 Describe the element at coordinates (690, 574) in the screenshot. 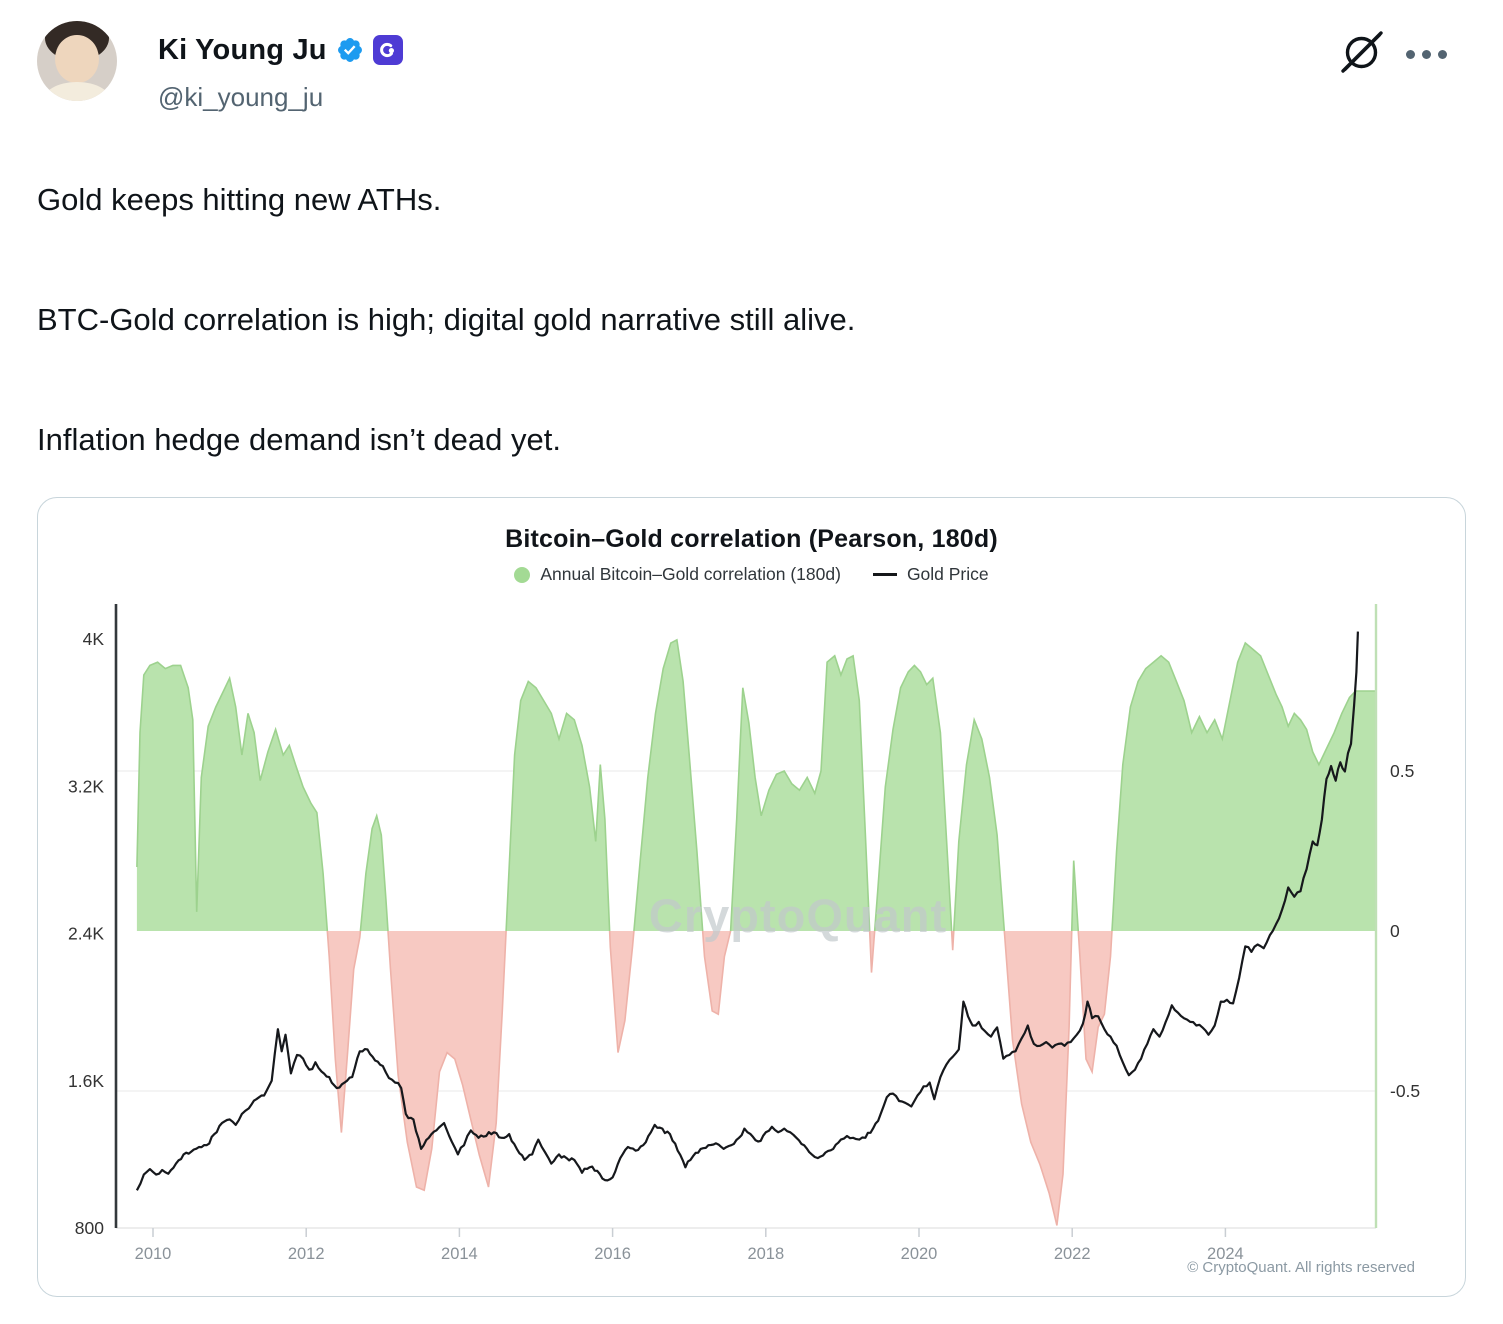

I see `legend-label-correlation: Annual Bitcoin–Gold correlation (180d)` at that location.